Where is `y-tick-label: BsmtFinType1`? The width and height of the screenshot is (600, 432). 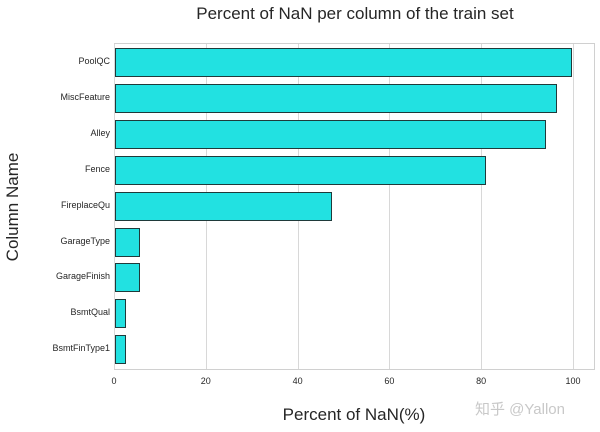
y-tick-label: BsmtFinType1 is located at coordinates (81, 348).